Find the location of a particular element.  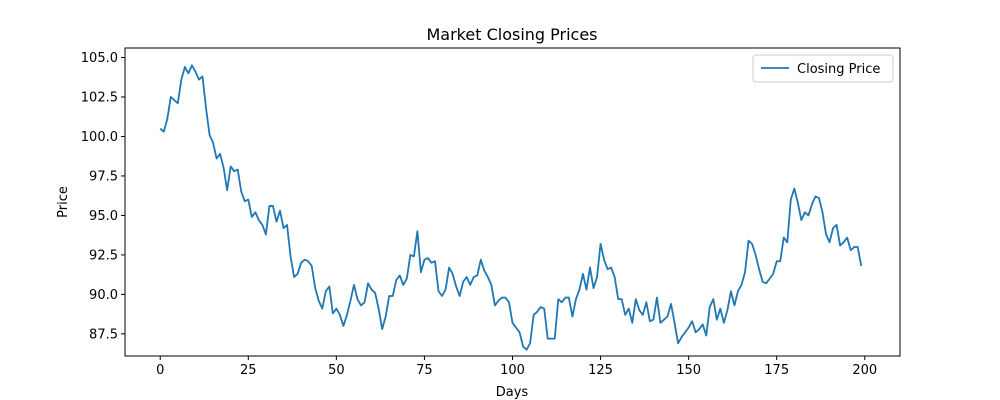

x-axis: 0 25 50 75 100 125 150 175 200 is located at coordinates (516, 367).